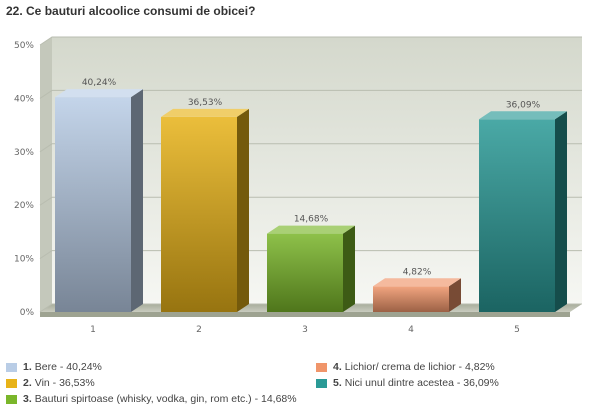 This screenshot has height=410, width=600. I want to click on legend-label-1: Bere - 40,24%, so click(68, 367).